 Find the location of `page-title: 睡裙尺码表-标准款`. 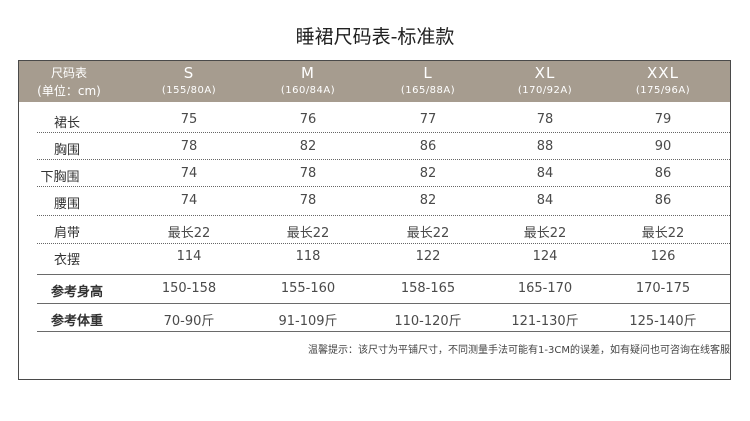

page-title: 睡裙尺码表-标准款 is located at coordinates (375, 37).